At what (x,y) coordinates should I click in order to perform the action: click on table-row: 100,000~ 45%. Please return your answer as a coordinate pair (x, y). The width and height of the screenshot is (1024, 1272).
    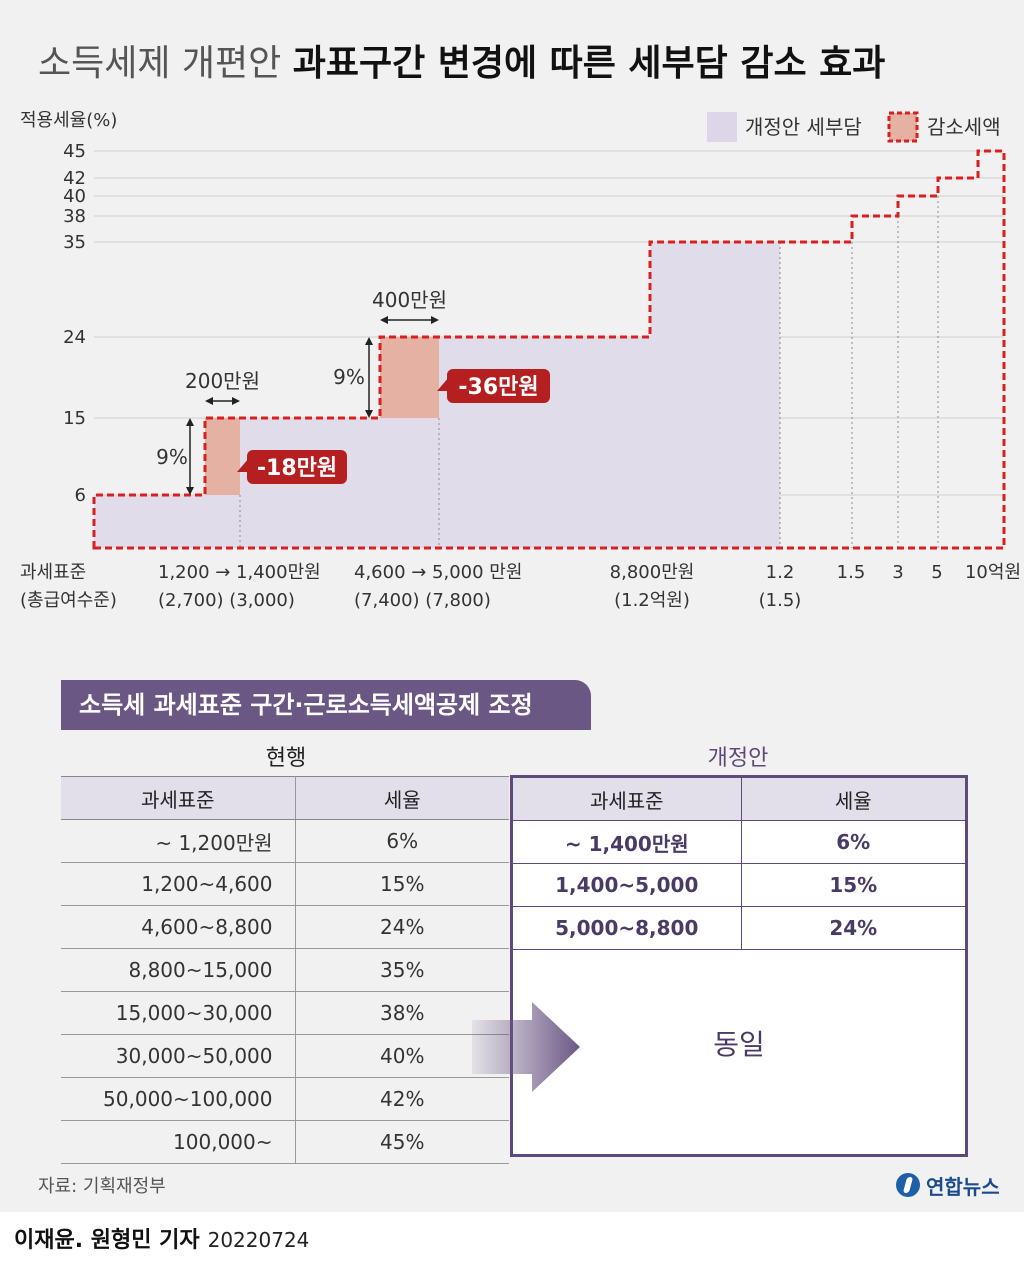
    Looking at the image, I should click on (285, 1142).